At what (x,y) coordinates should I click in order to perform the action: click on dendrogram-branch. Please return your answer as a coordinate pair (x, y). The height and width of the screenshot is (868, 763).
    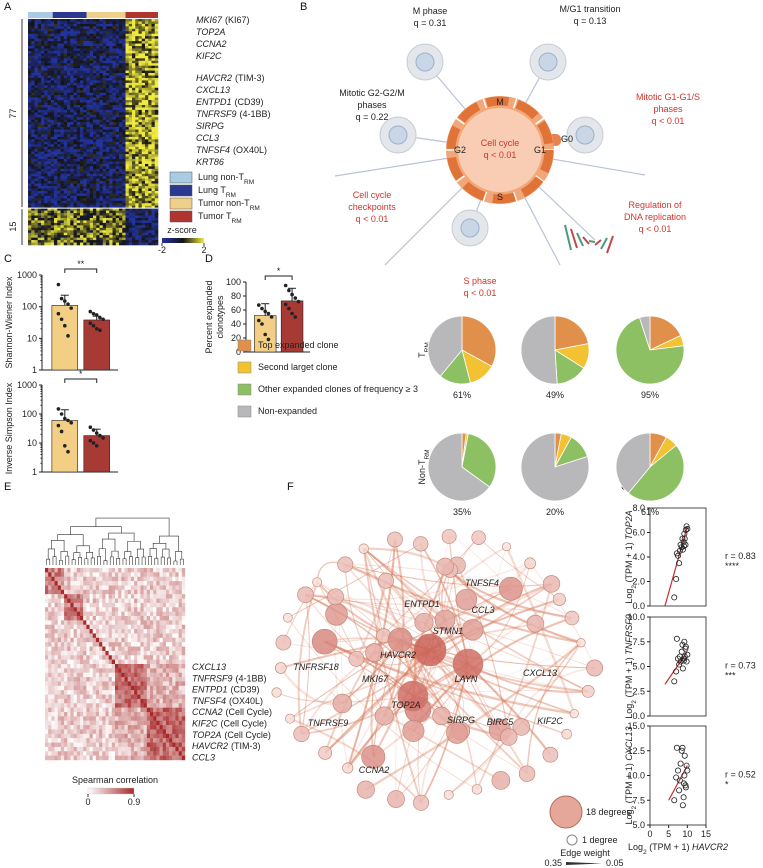
    Looking at the image, I should click on (77, 556).